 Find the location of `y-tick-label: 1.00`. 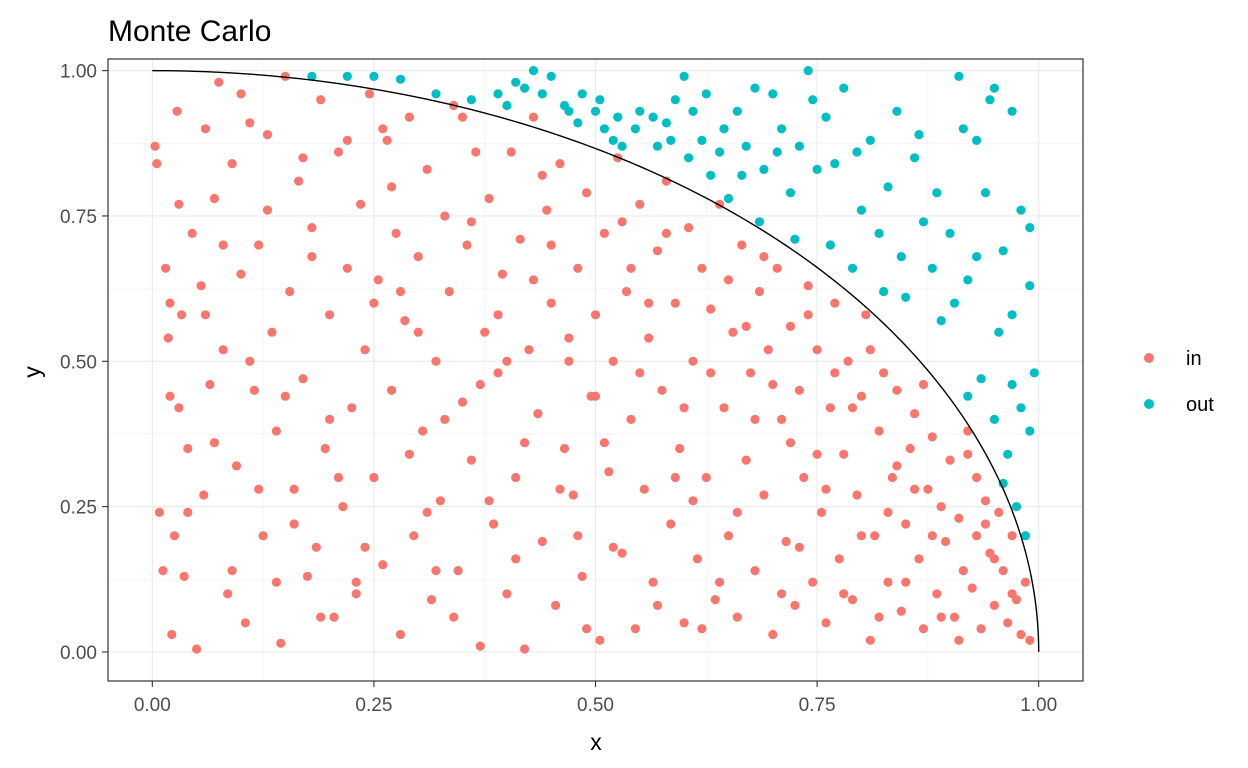

y-tick-label: 1.00 is located at coordinates (78, 72).